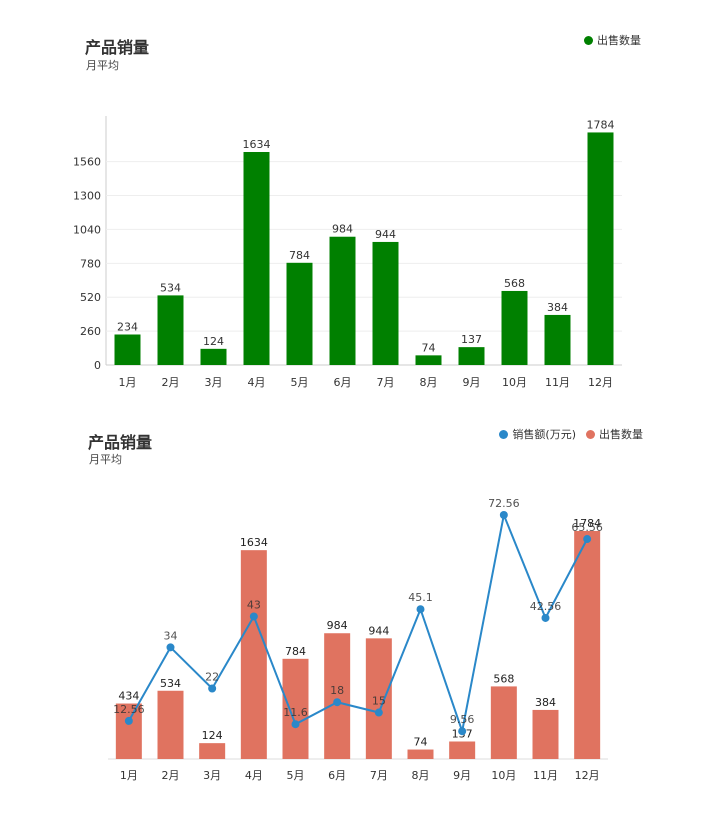  I want to click on chart2-legend-label-bar: 出售数量, so click(621, 434).